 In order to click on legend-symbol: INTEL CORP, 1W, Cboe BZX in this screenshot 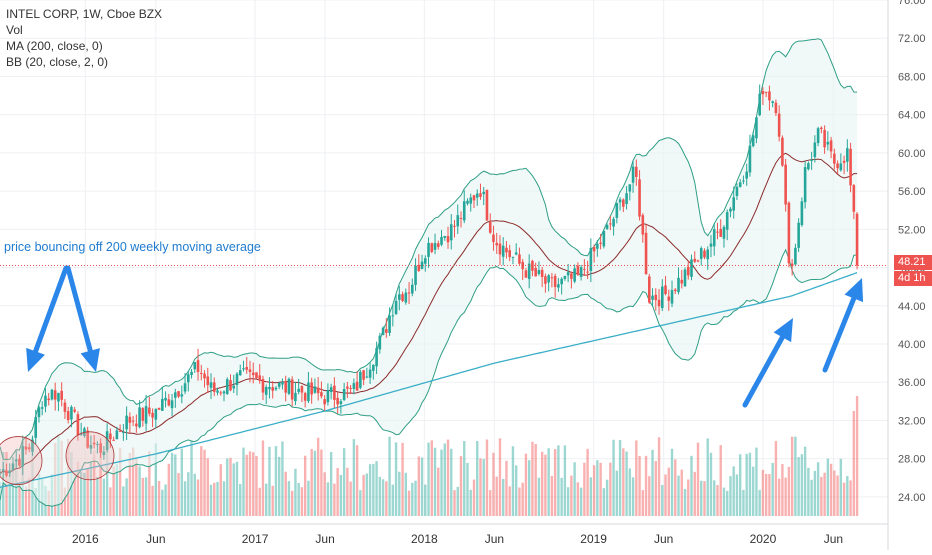, I will do `click(84, 14)`.